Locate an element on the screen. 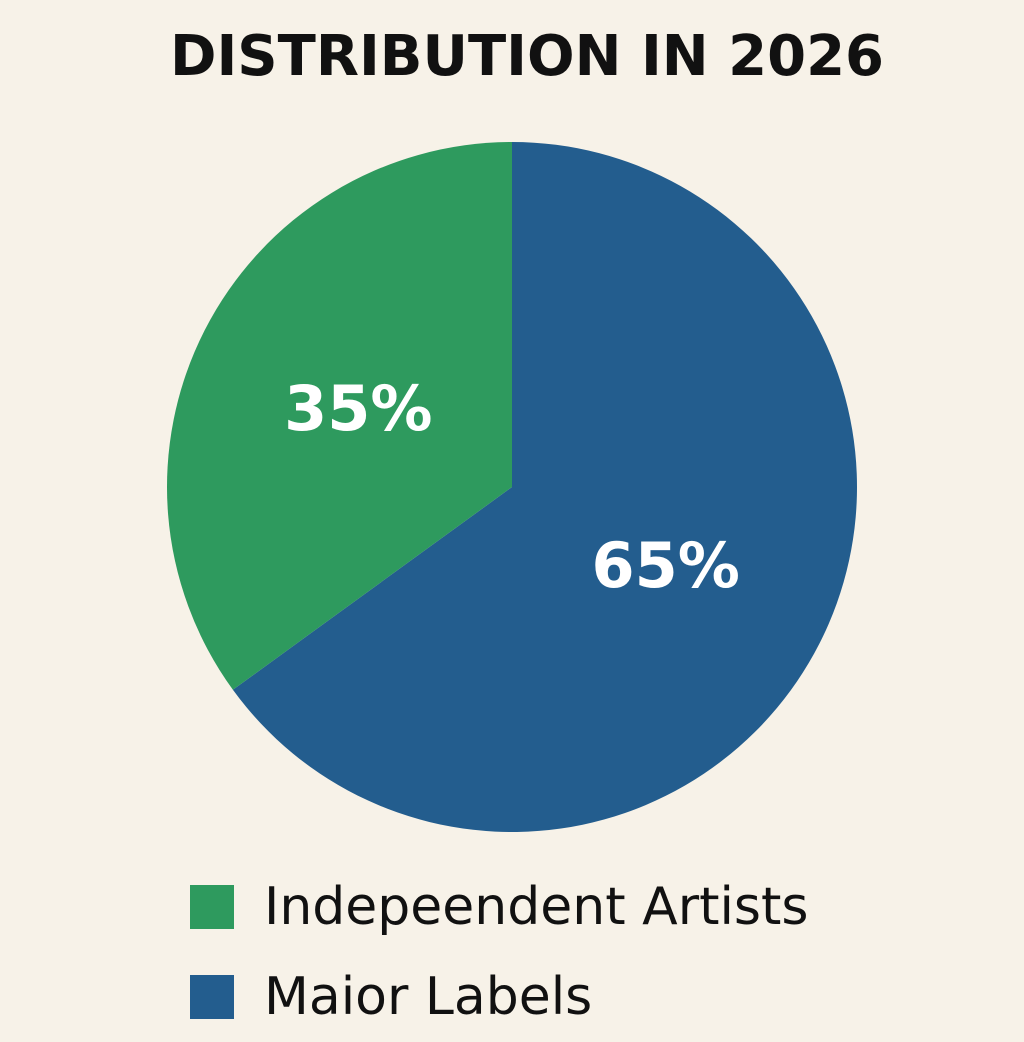 The height and width of the screenshot is (1042, 1024). legend-item-major-labels: Maior Labels is located at coordinates (499, 997).